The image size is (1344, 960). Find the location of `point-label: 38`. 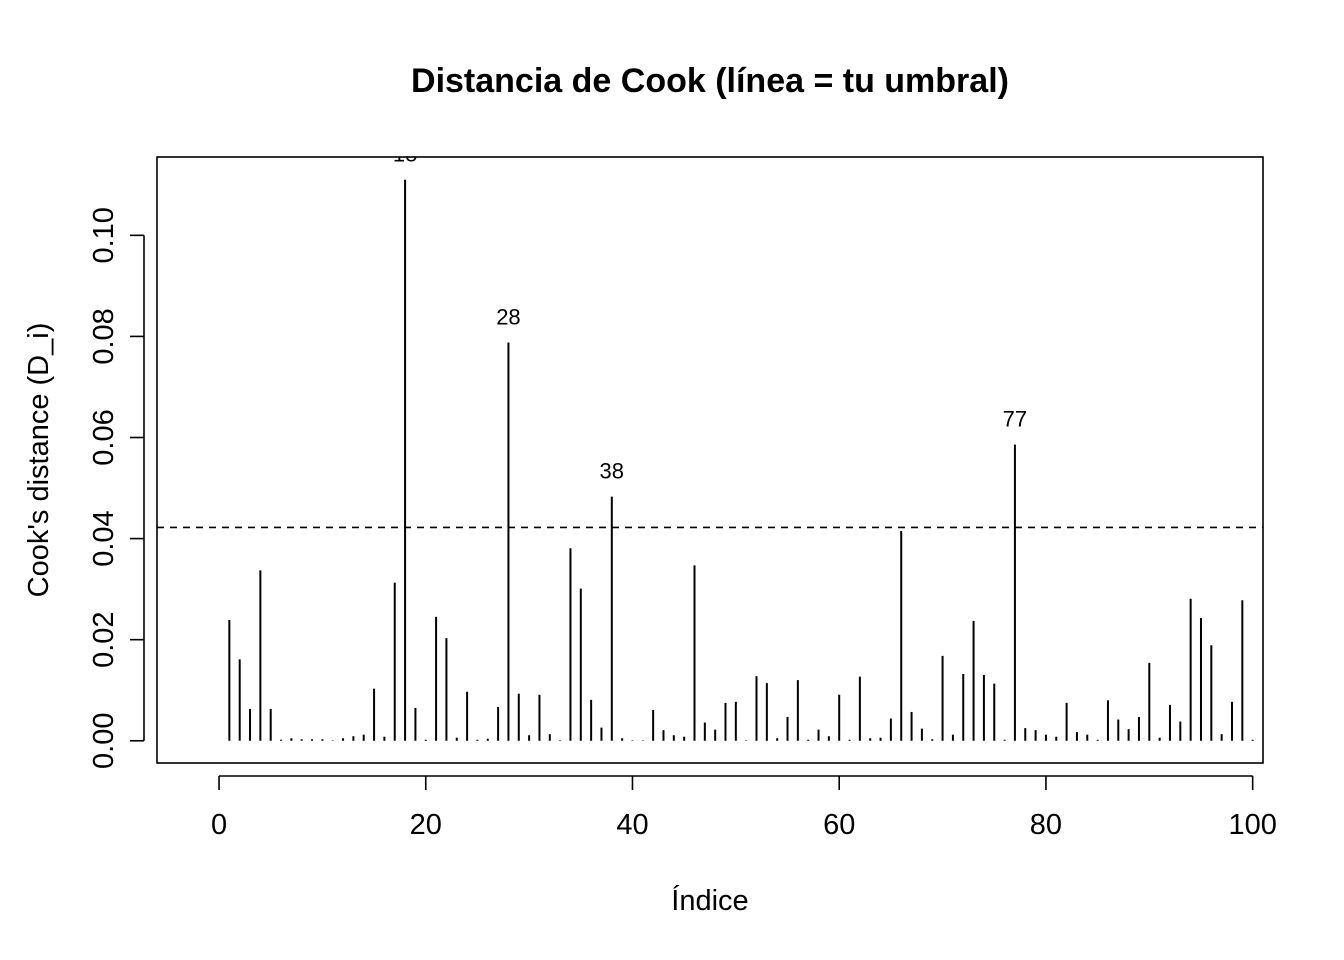

point-label: 38 is located at coordinates (612, 471).